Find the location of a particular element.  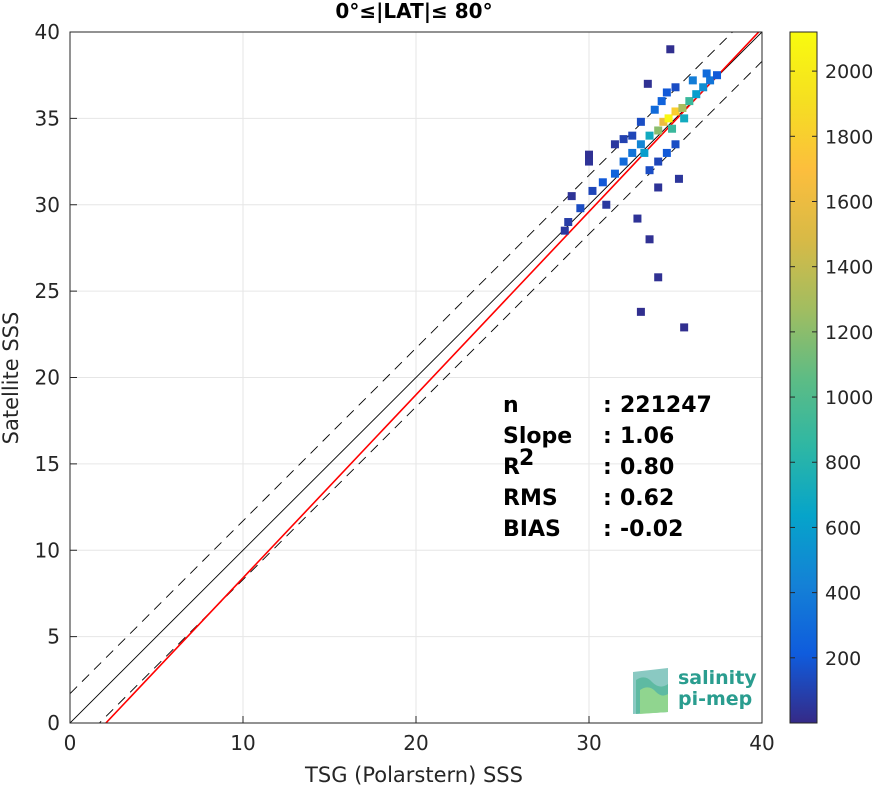

density-points is located at coordinates (641, 188).